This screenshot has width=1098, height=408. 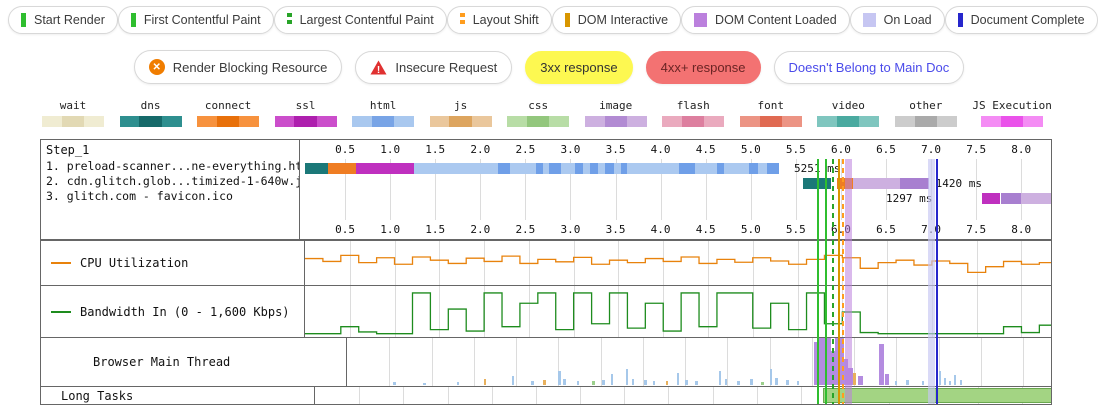 I want to click on step-label: Step_1, so click(x=68, y=150).